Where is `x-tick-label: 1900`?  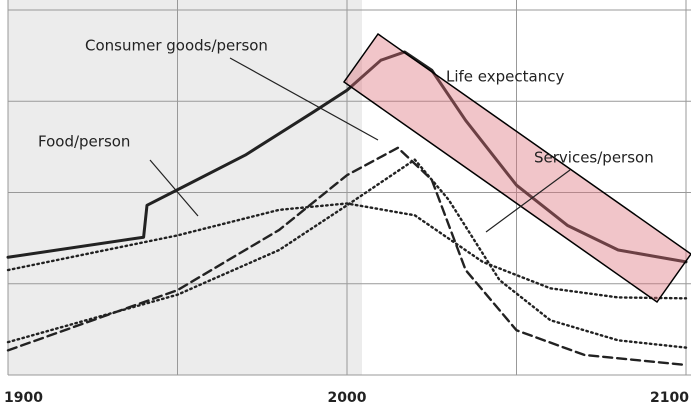 x-tick-label: 1900 is located at coordinates (23, 398).